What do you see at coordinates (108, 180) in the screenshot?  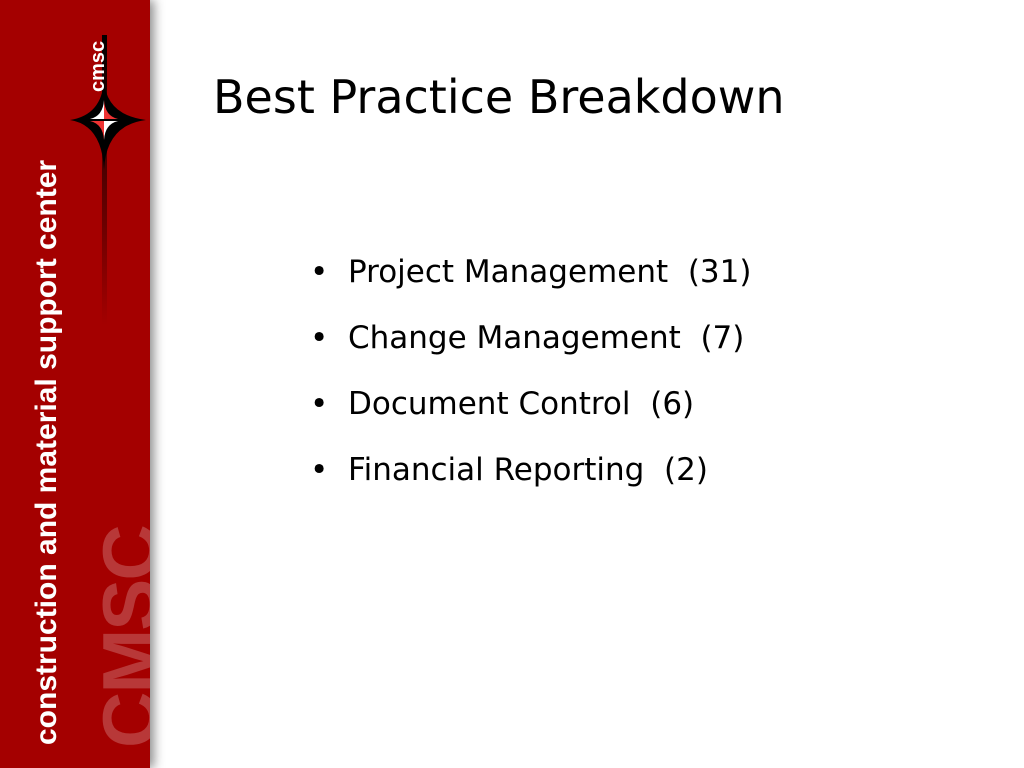 I see `cmsc-logo` at bounding box center [108, 180].